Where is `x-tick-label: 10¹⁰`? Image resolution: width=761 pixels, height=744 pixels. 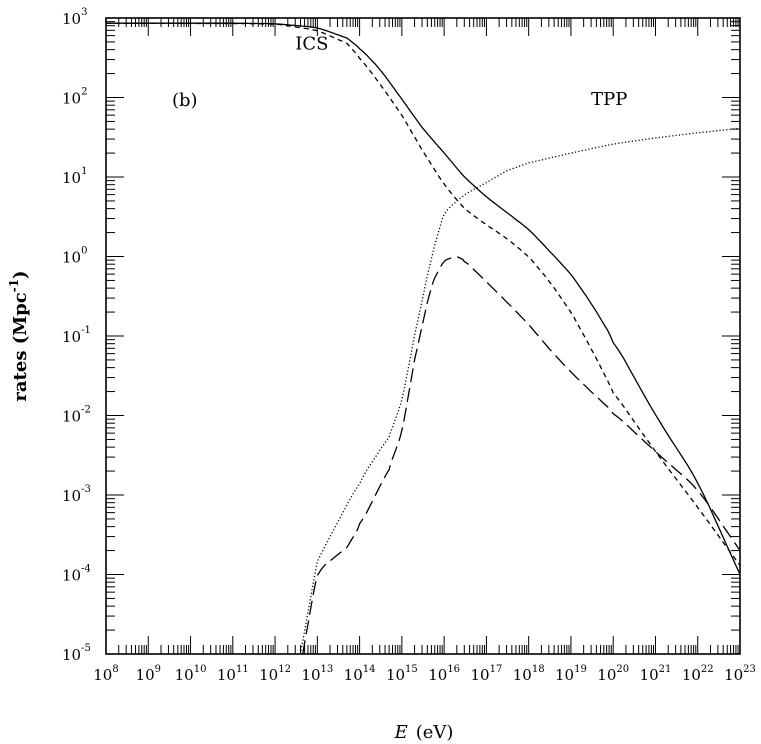
x-tick-label: 10¹⁰ is located at coordinates (191, 674).